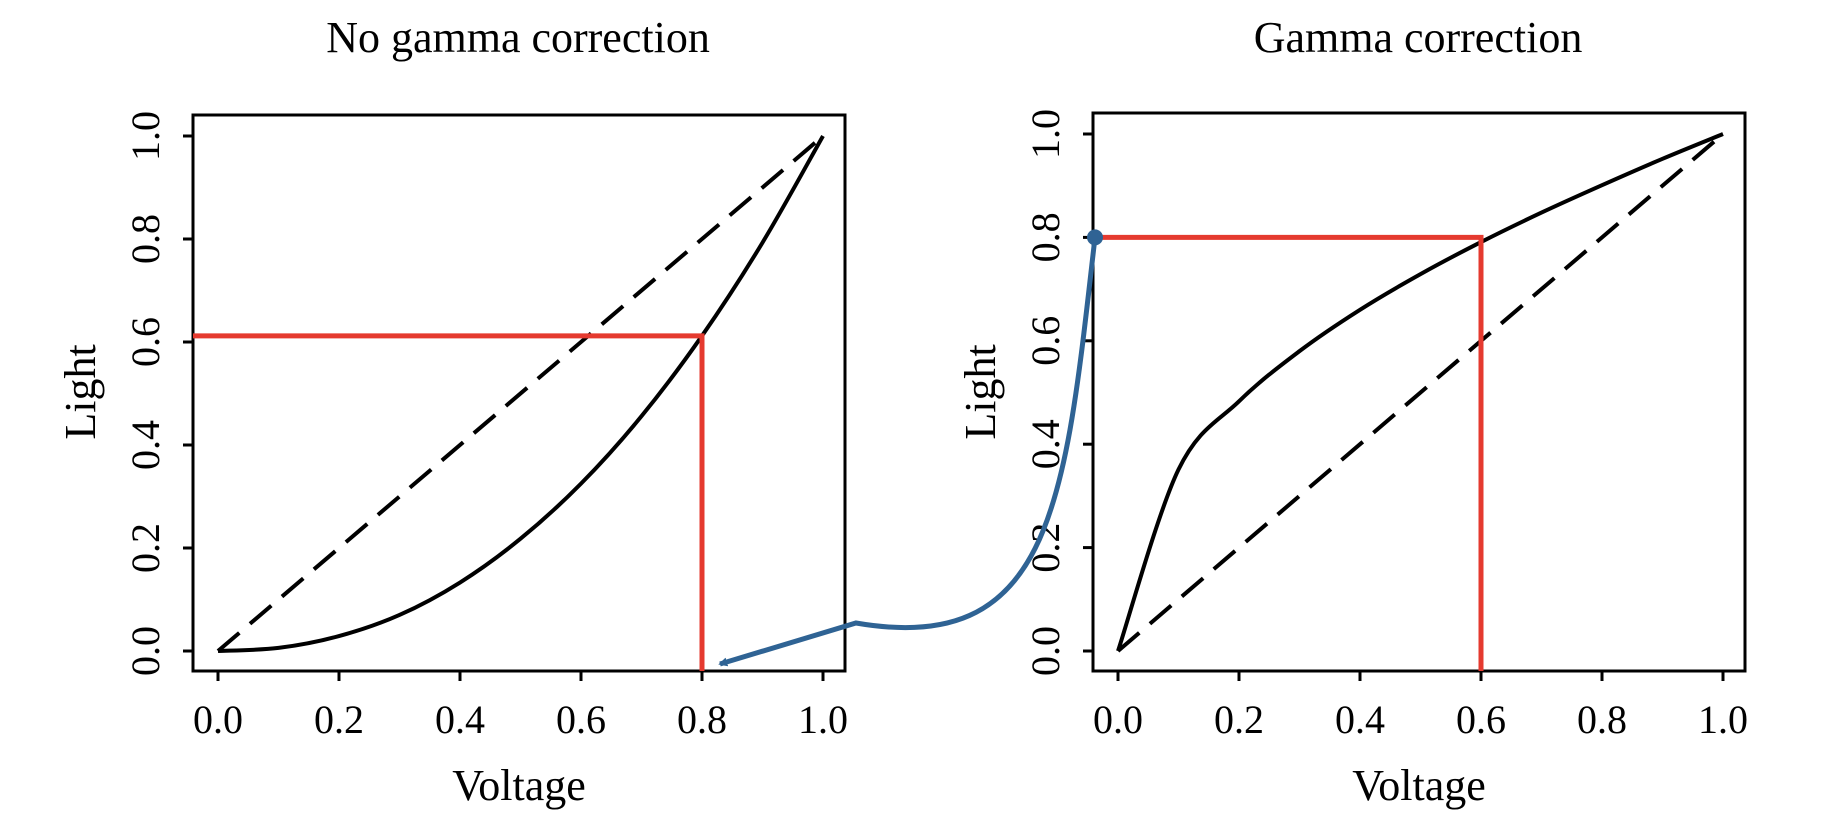 The height and width of the screenshot is (820, 1836). I want to click on connector-dot, so click(1095, 237).